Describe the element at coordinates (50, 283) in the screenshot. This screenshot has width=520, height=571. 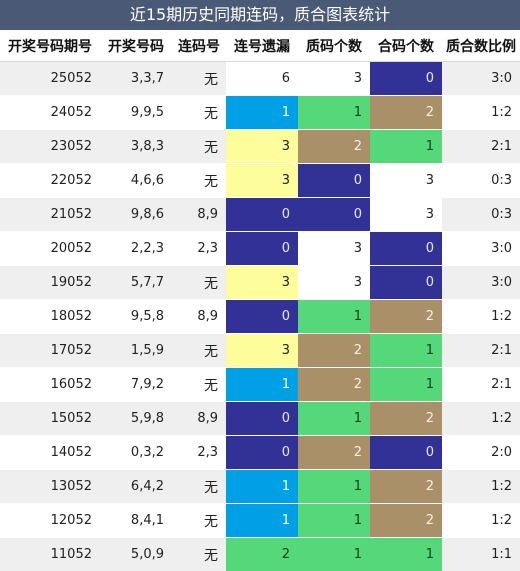
I see `period-cell: 19052` at that location.